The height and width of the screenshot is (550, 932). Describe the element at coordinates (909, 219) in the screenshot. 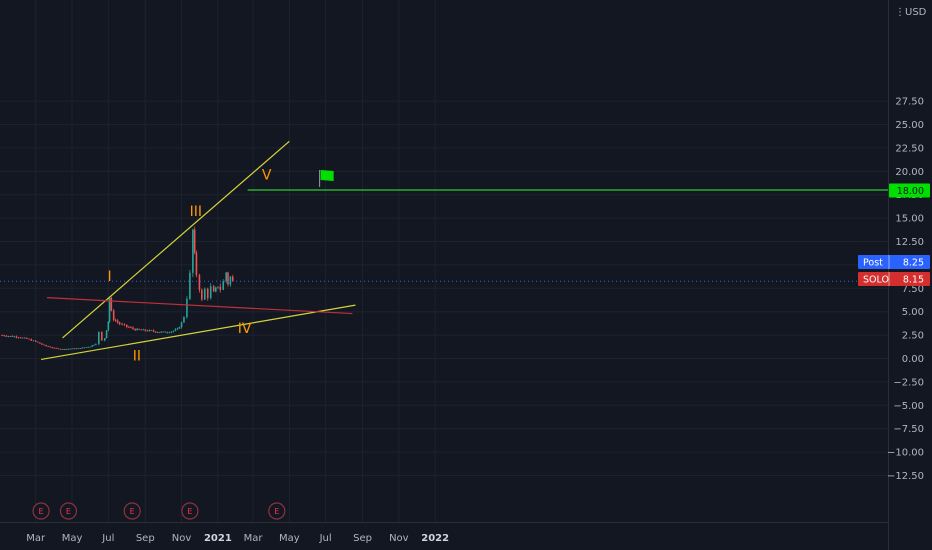

I see `price-tick-label: 15.00` at that location.